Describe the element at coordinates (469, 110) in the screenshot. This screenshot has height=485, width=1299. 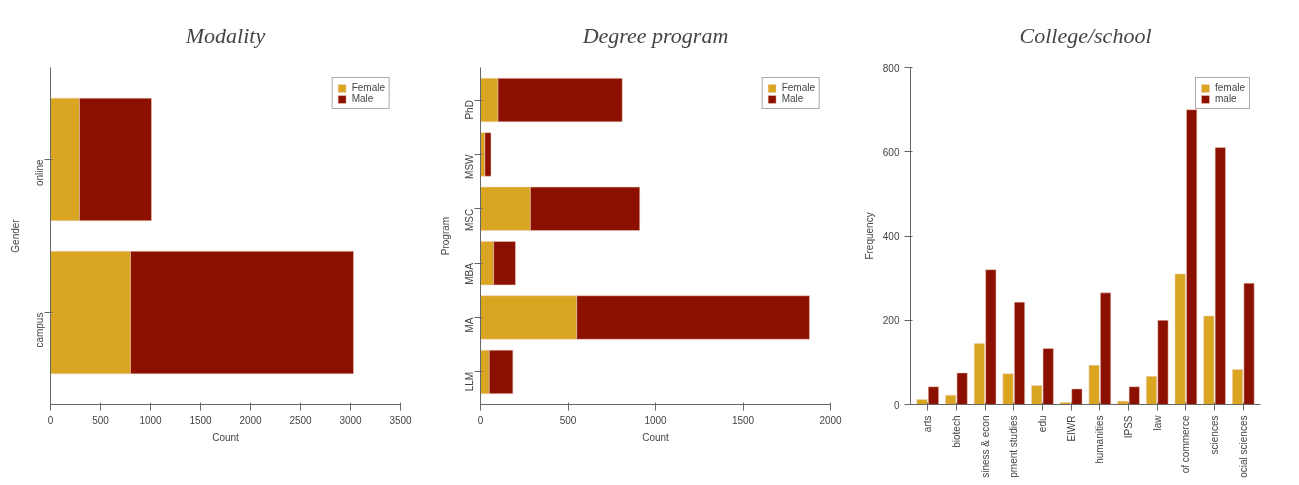
I see `y-tick-label: PhD` at that location.